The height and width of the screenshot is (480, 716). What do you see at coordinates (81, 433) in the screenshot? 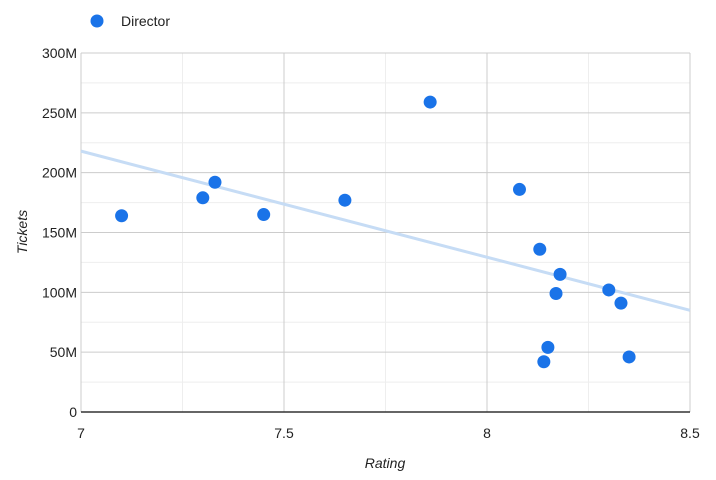
I see `x-tick-label: 7` at bounding box center [81, 433].